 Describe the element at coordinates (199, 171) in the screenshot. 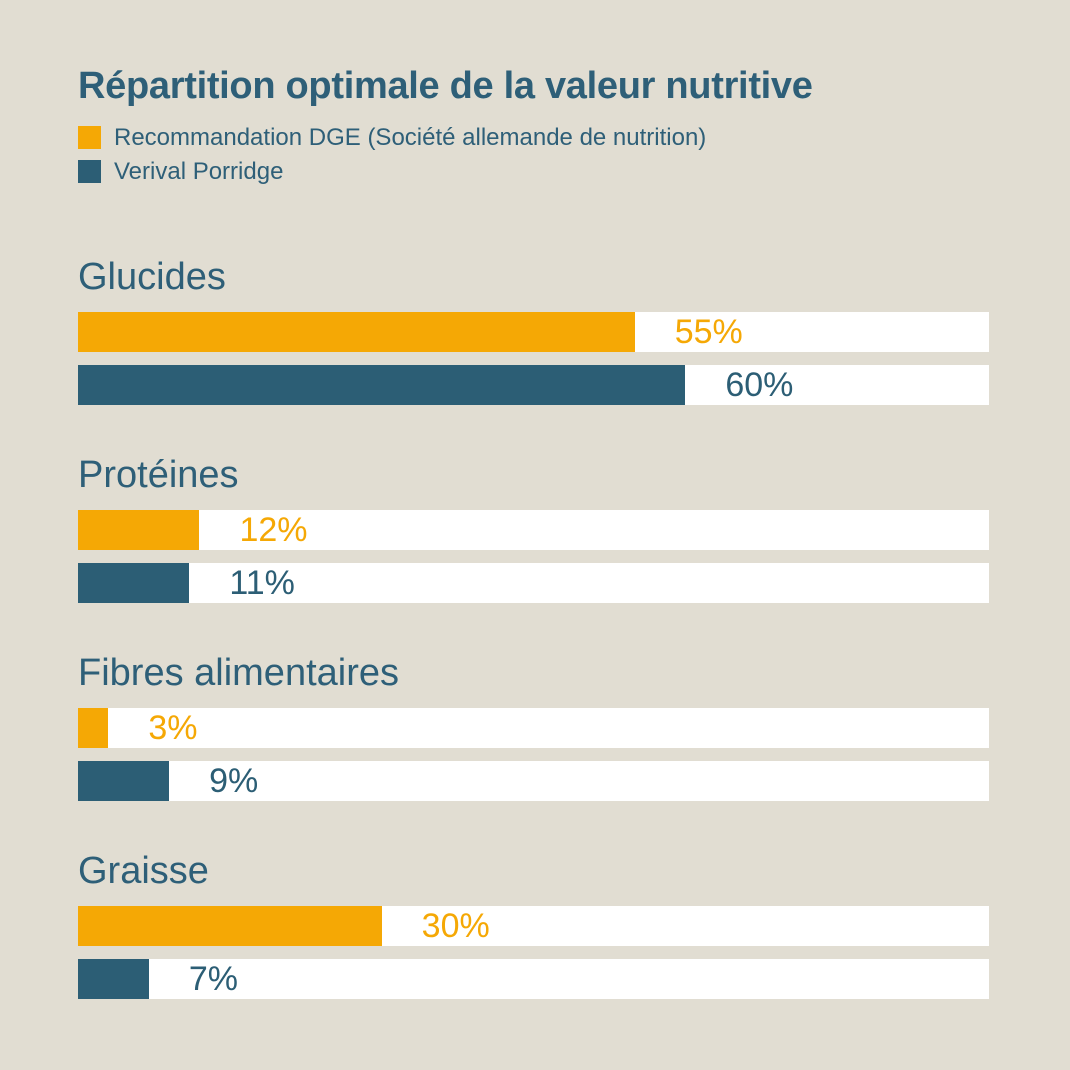

I see `legend-label-verival: Verival Porridge` at that location.